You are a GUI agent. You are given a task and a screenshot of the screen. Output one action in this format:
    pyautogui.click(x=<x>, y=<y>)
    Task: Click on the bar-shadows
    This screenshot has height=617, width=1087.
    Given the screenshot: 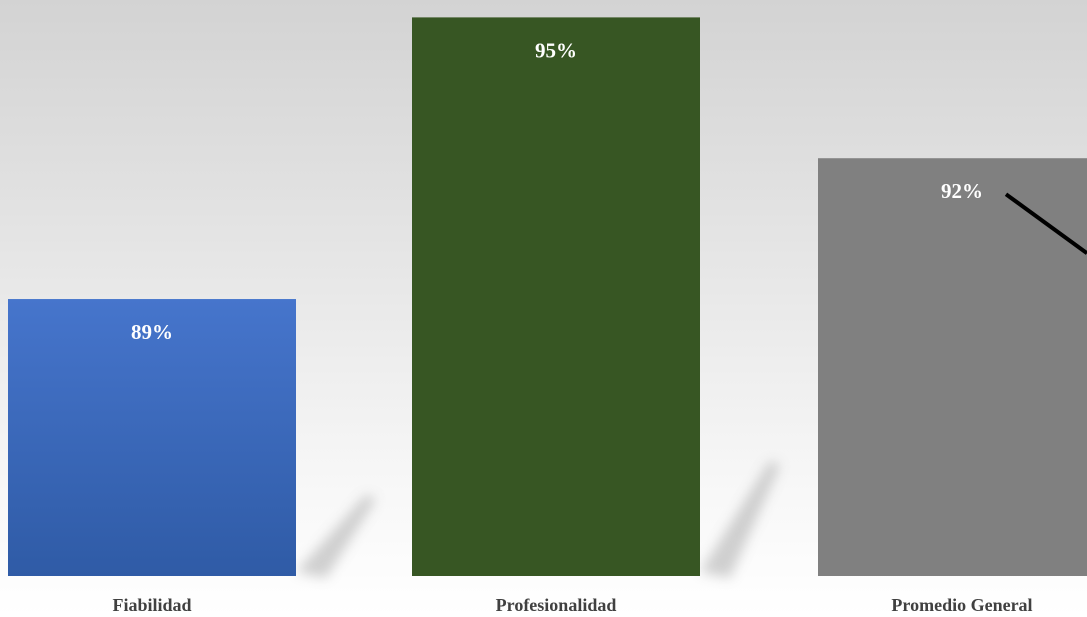 What is the action you would take?
    pyautogui.click(x=538, y=519)
    